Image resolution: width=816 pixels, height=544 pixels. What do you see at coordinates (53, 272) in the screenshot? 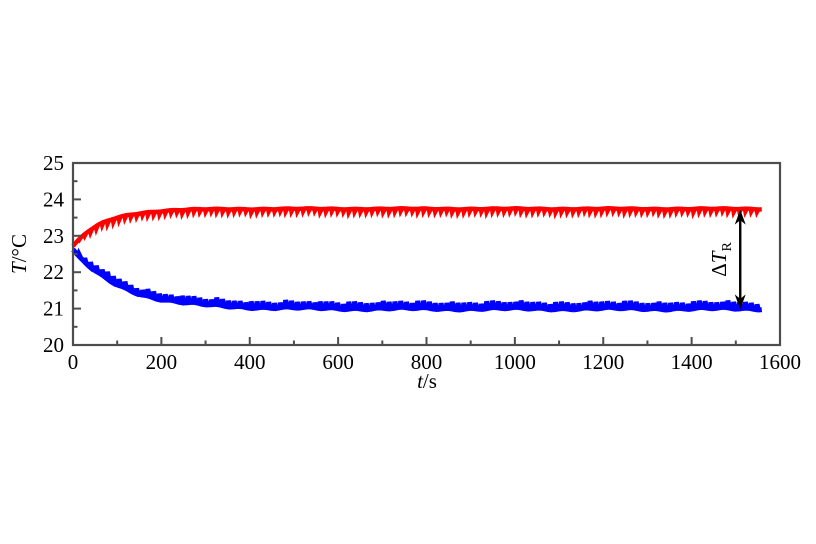
I see `y-tick-label: 22` at bounding box center [53, 272].